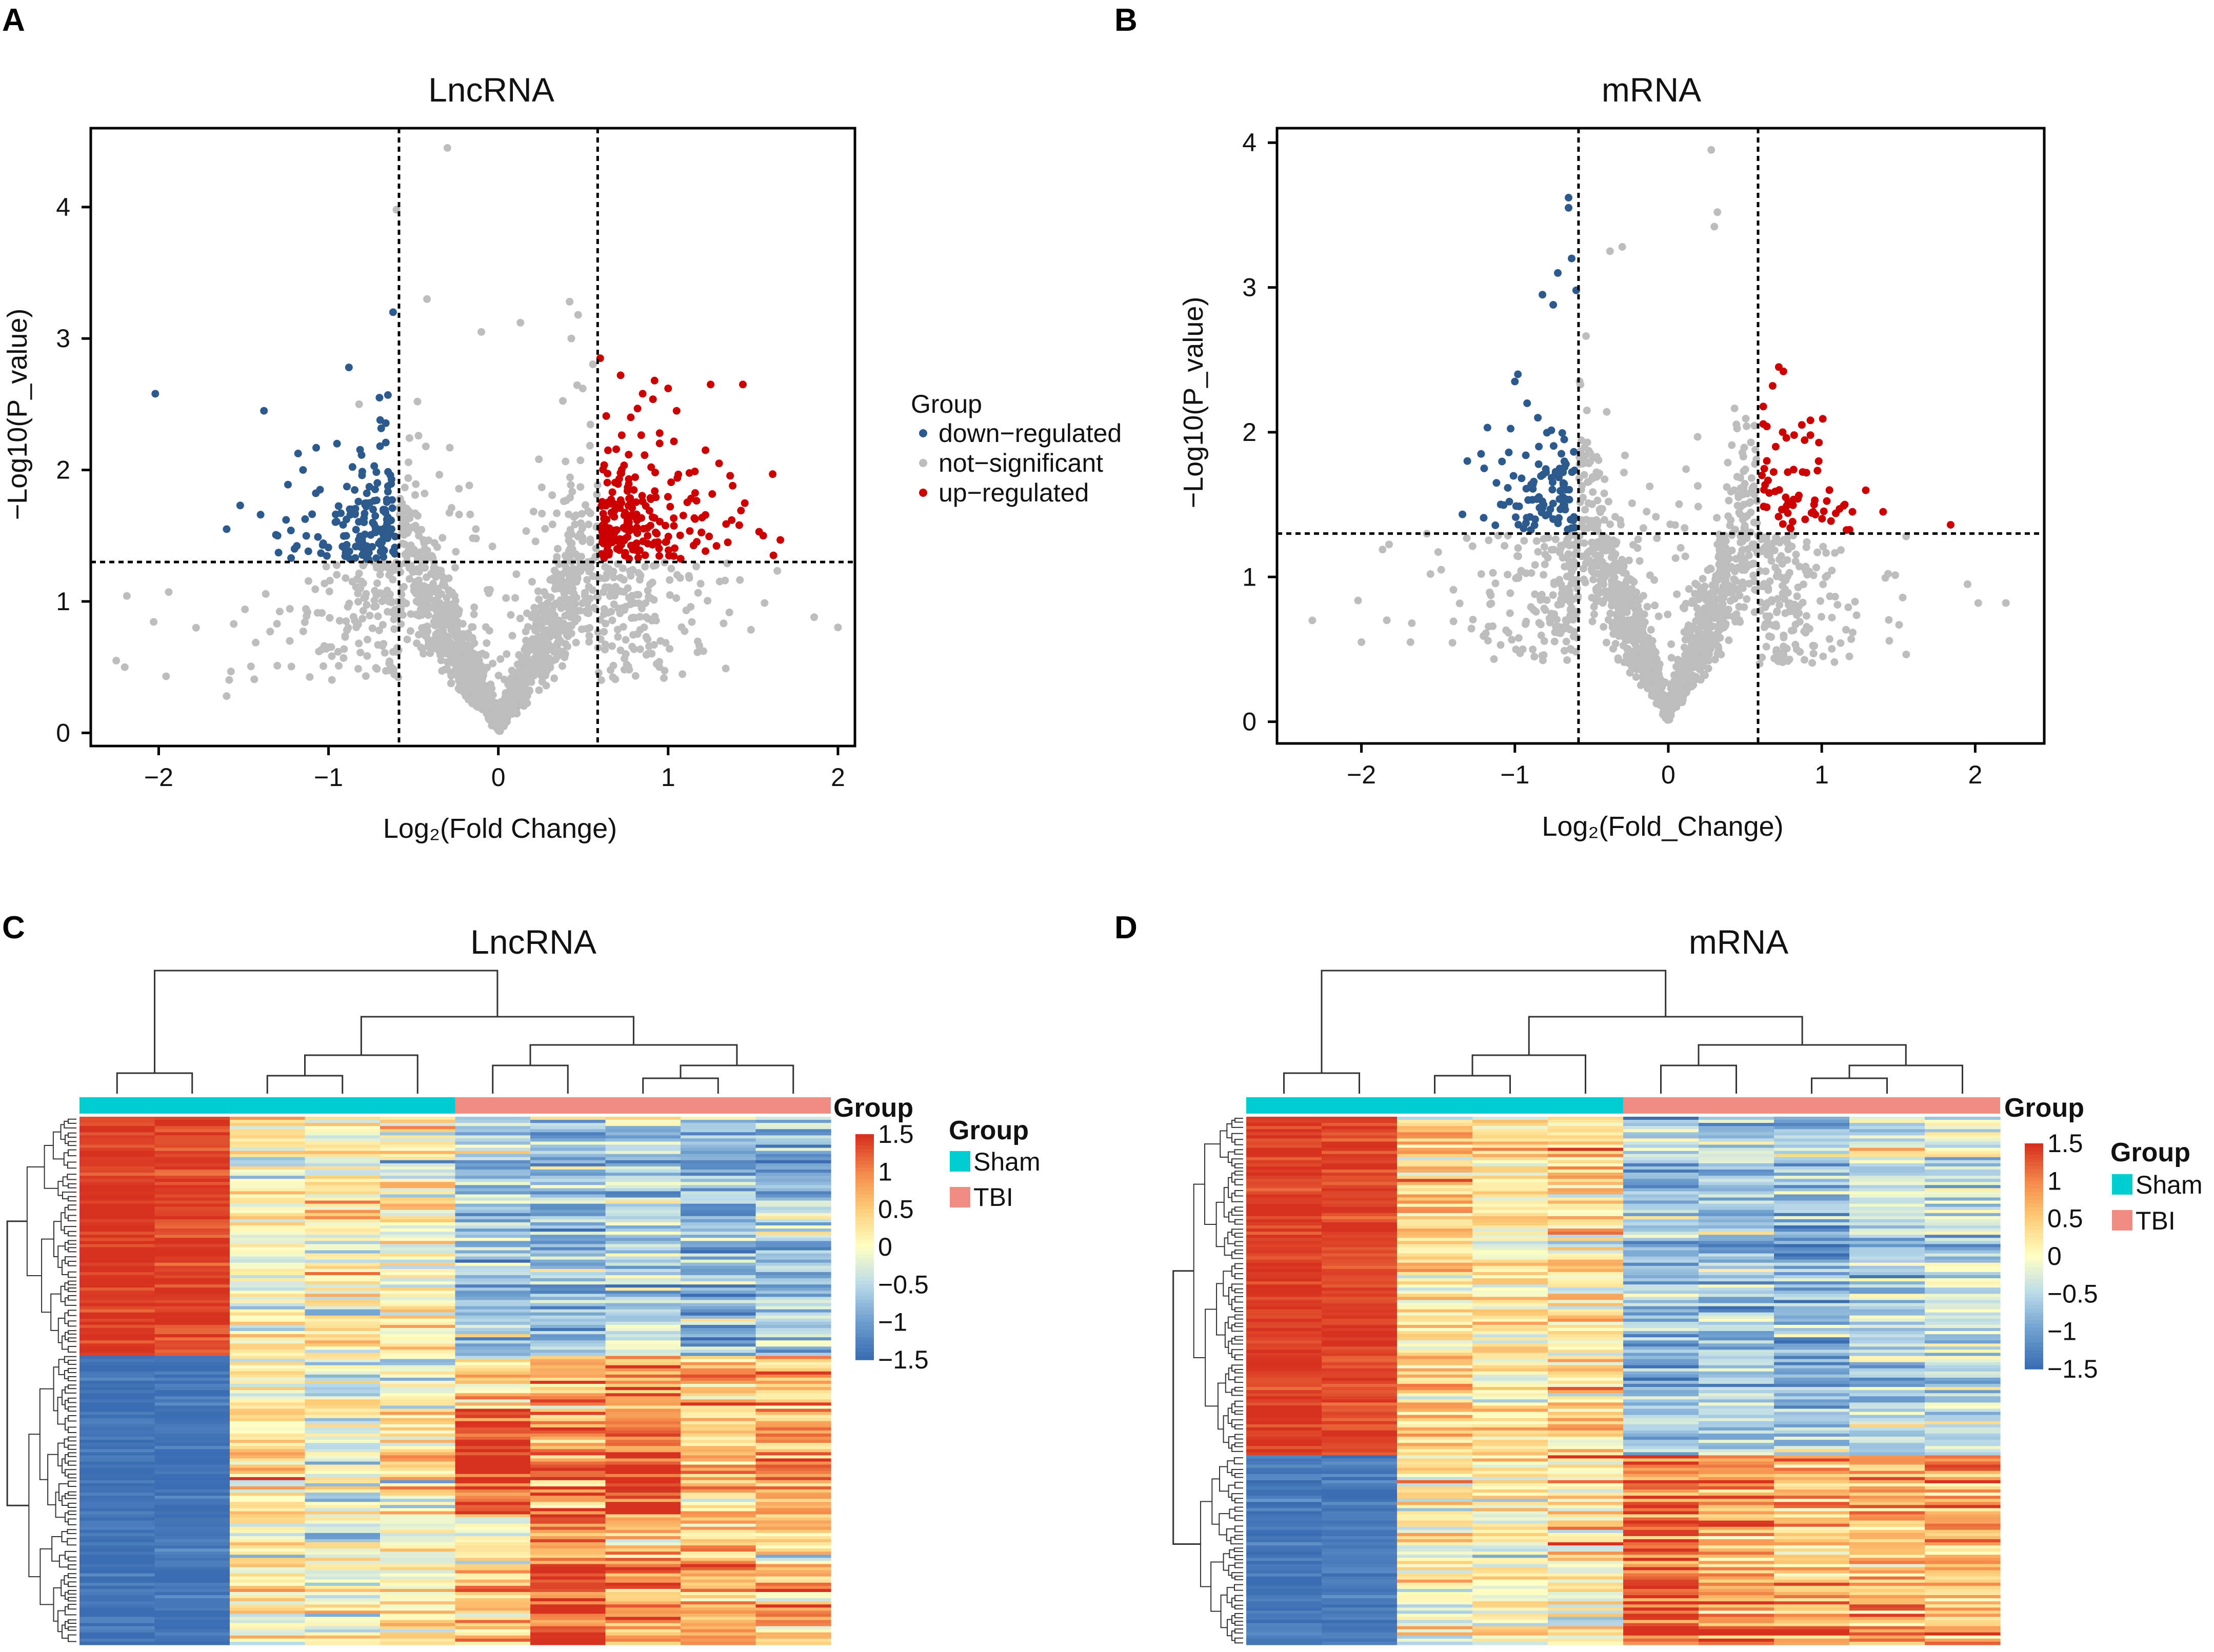  Describe the element at coordinates (61, 1367) in the screenshot. I see `dendrogram-branch` at that location.